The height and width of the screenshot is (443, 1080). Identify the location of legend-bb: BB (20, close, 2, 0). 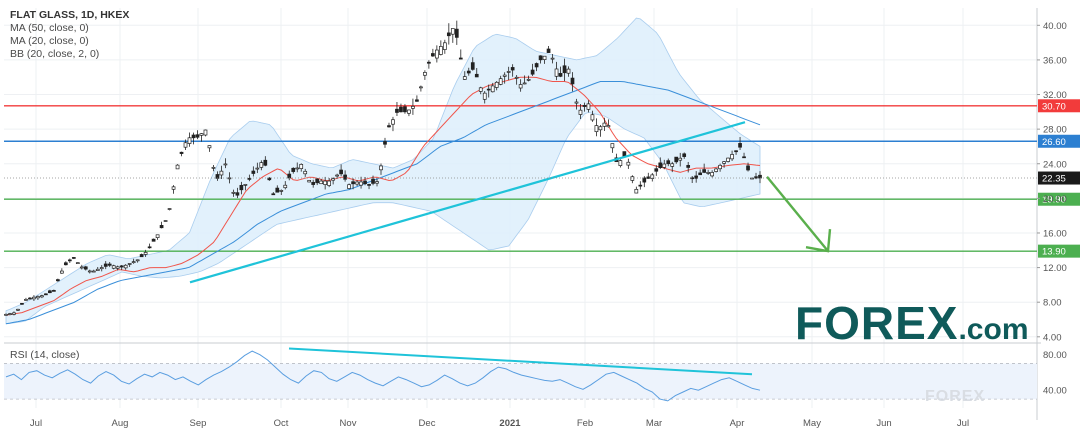
(55, 54).